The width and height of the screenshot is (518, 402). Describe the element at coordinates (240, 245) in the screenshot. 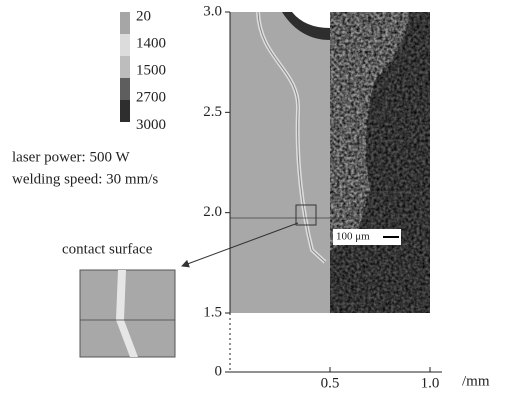

I see `arrow` at that location.